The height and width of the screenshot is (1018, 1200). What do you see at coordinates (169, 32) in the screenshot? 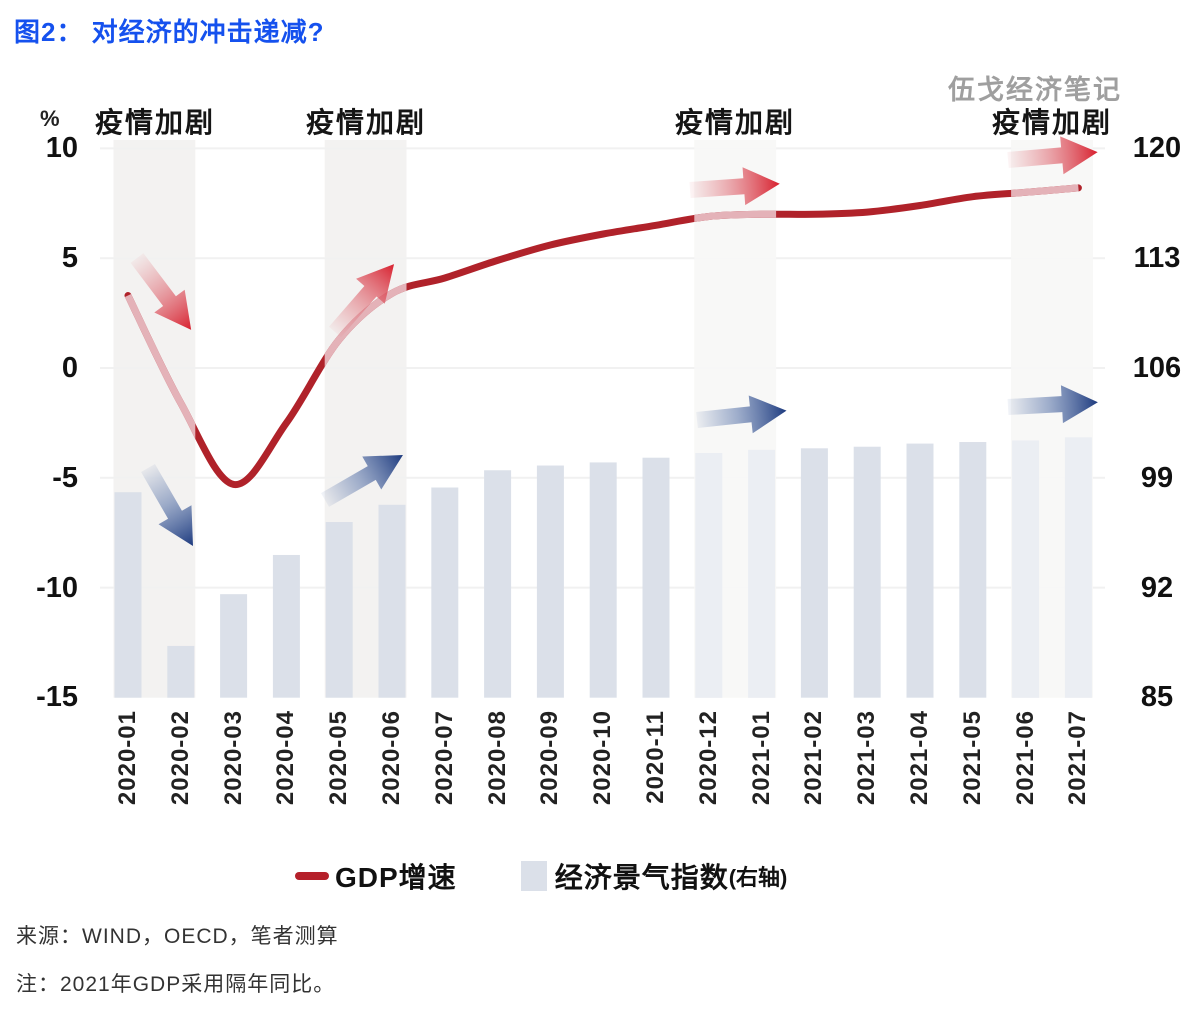
I see `figure-title: 图2： 对经济的冲击递减?` at bounding box center [169, 32].